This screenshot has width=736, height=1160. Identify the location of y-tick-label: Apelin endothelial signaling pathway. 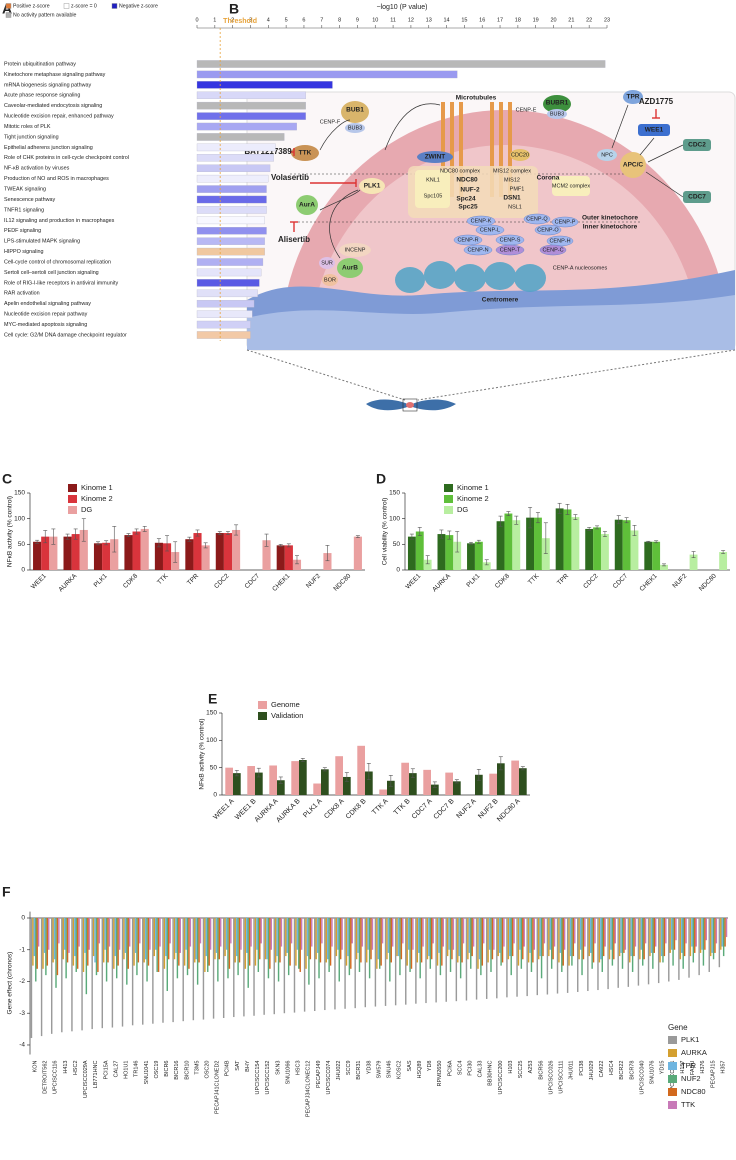
(47, 304).